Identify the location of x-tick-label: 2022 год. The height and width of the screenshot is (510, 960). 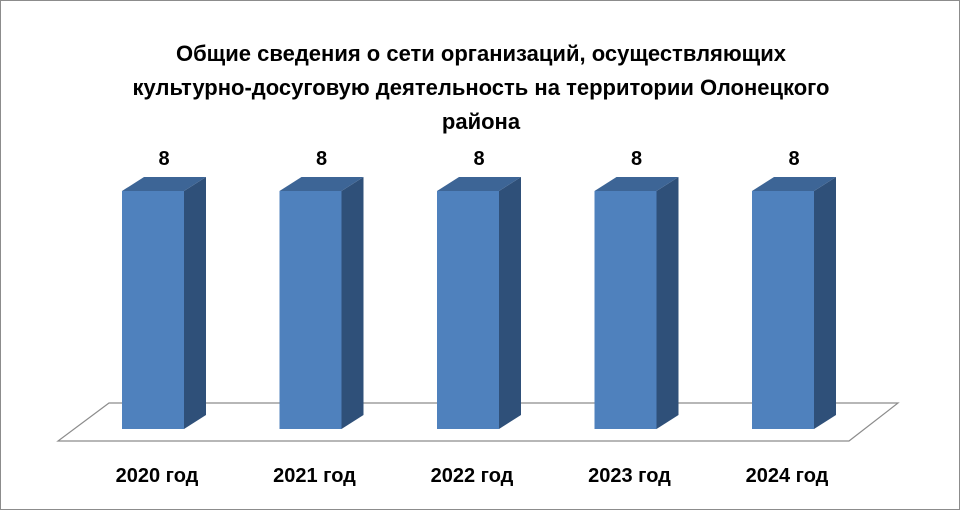
(472, 476).